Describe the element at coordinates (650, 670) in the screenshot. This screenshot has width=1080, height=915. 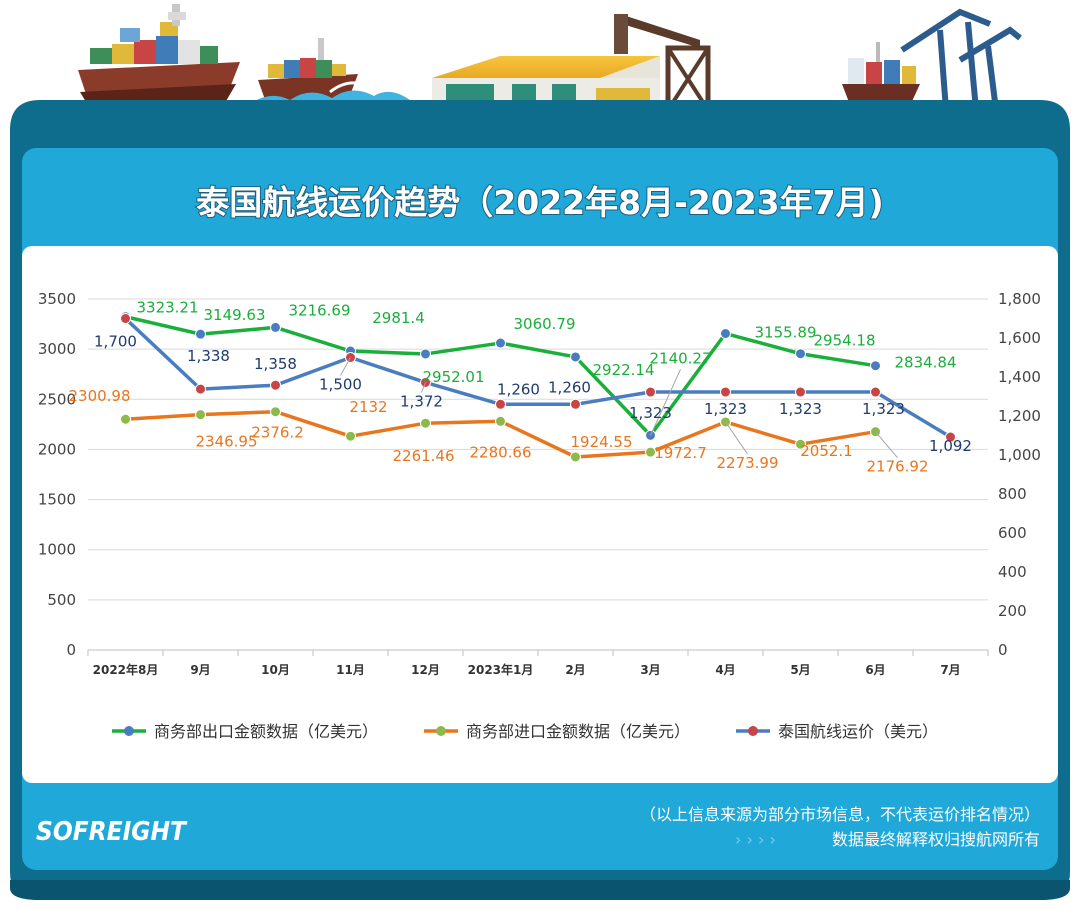
I see `x-tick-label: 3月` at that location.